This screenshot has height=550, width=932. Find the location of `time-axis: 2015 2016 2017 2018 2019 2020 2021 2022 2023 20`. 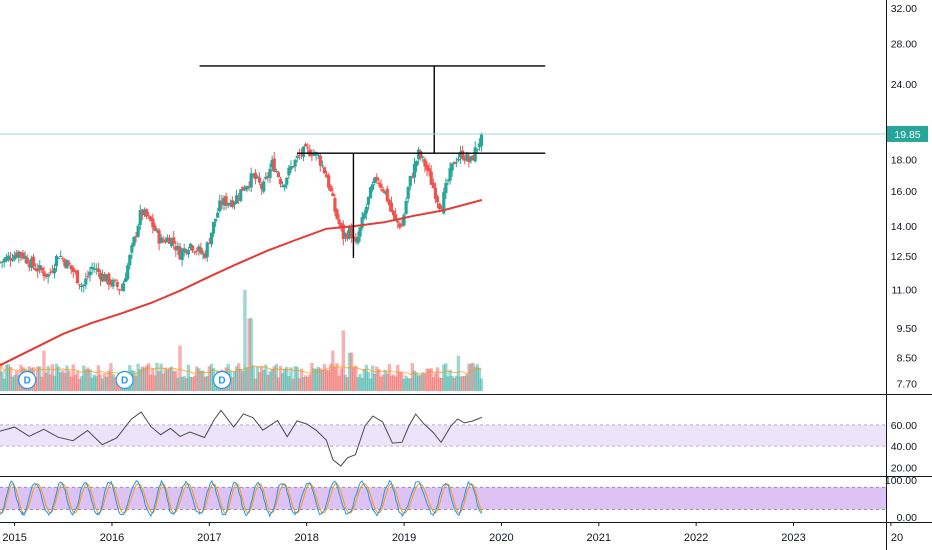

time-axis: 2015 2016 2017 2018 2019 2020 2021 2022 2023 20 is located at coordinates (452, 533).